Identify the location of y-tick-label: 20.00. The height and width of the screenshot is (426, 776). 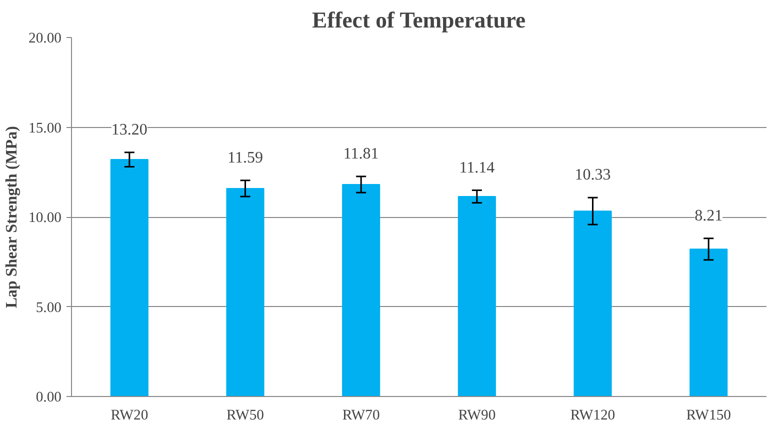
(45, 38).